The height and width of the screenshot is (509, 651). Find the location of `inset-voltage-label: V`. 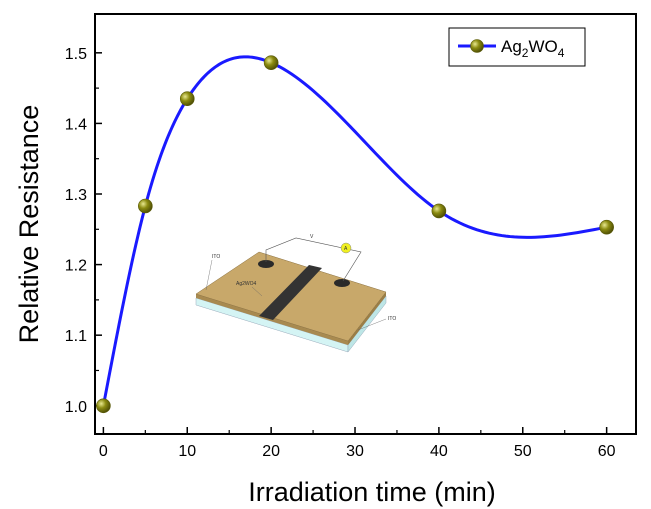

inset-voltage-label: V is located at coordinates (312, 237).